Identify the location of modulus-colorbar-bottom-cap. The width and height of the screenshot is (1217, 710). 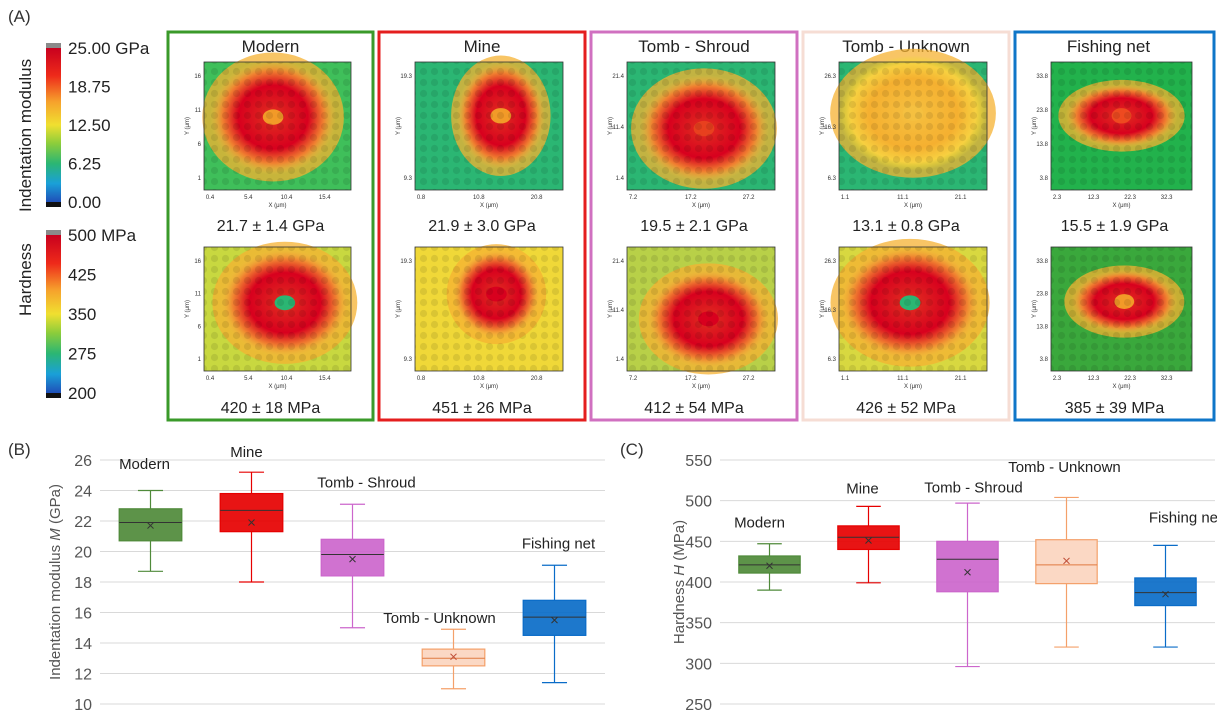
(53, 204).